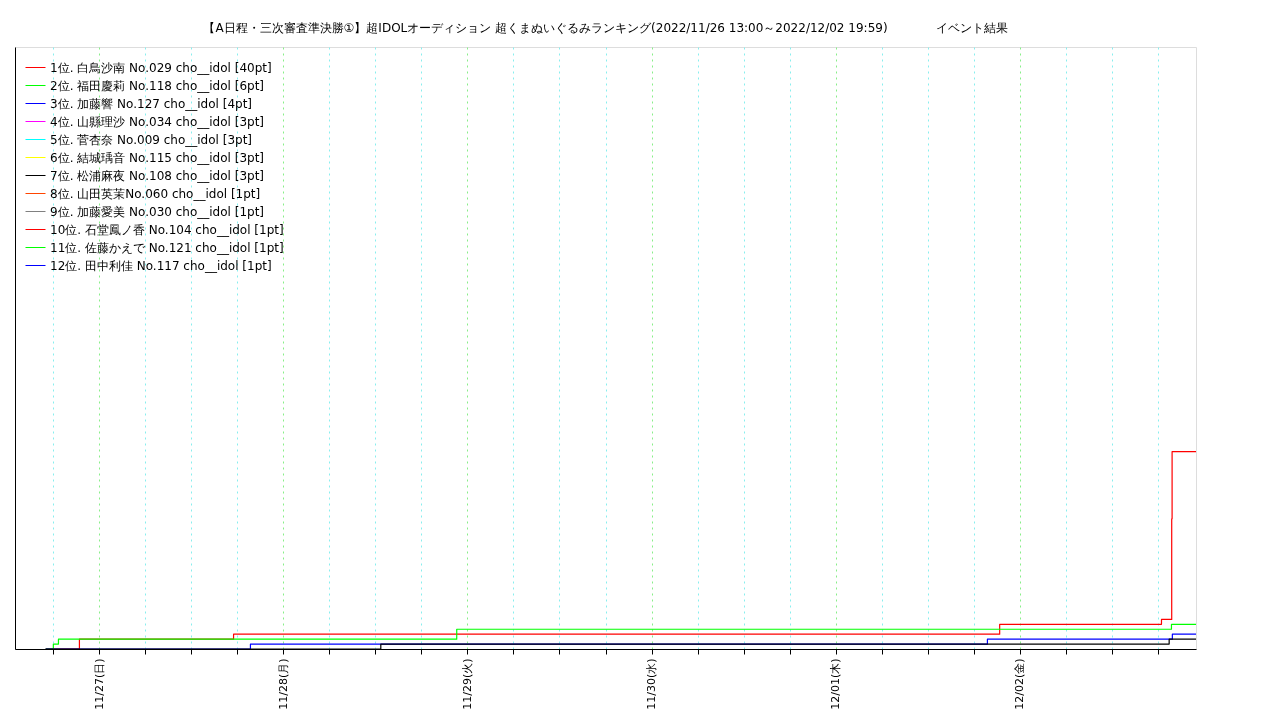  What do you see at coordinates (605, 28) in the screenshot?
I see `chart-title: 【A日程・三次審査準決勝①】超IDOLオーディション 超くまぬいぐるみランキング(2022/11/26 13:00～2022/12/02 19:59) イベント結果` at bounding box center [605, 28].